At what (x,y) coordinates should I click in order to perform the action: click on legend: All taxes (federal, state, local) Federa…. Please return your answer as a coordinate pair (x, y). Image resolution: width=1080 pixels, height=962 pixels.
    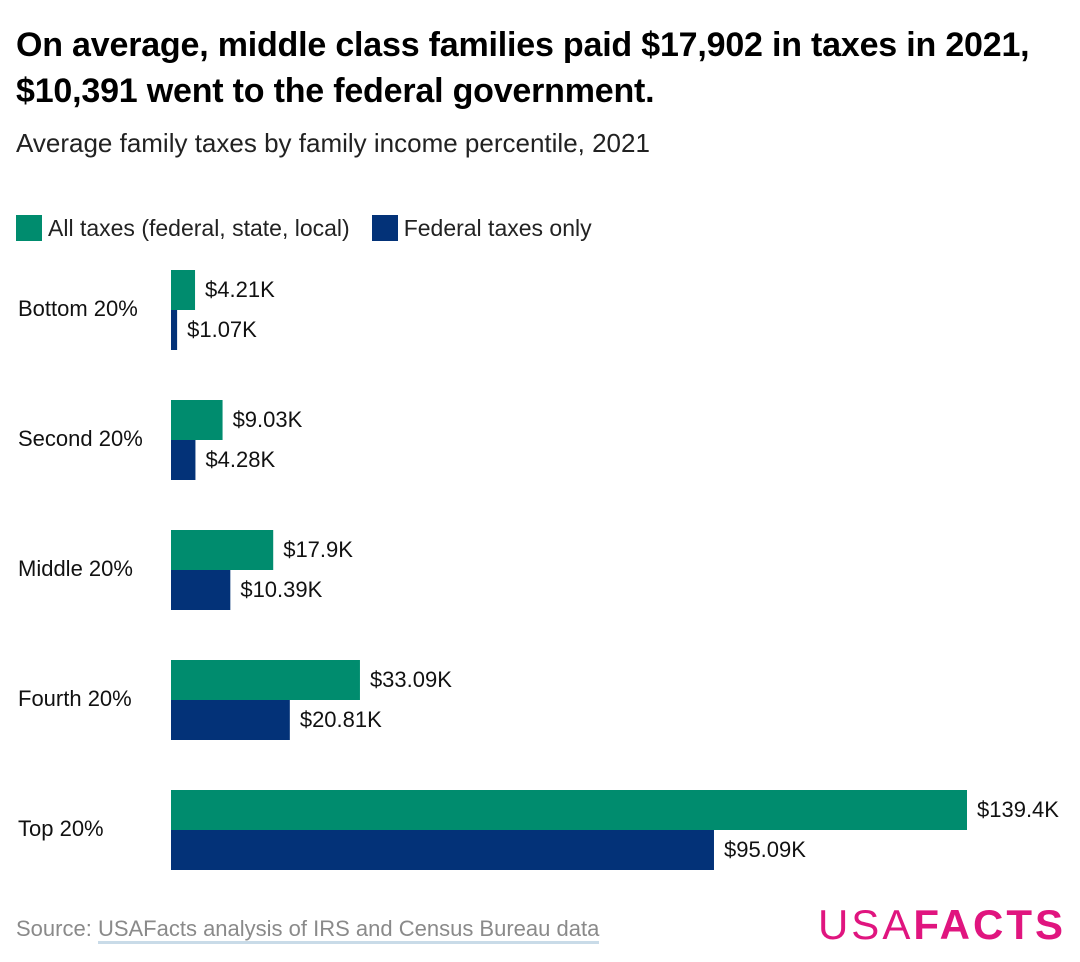
    Looking at the image, I should click on (315, 228).